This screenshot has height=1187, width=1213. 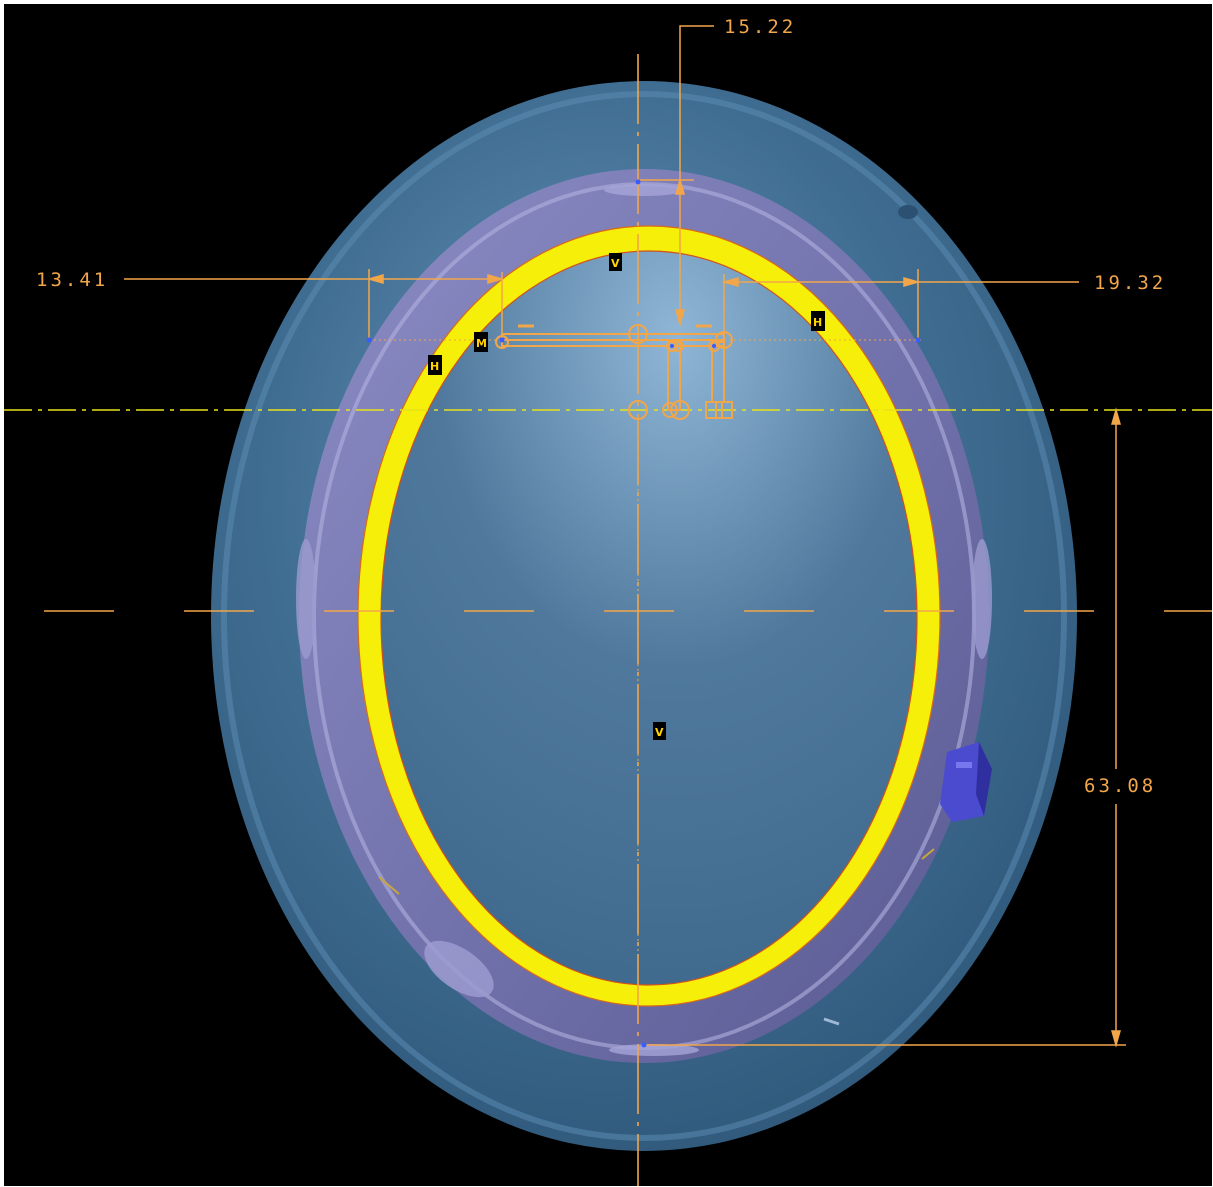 I want to click on svg-text: M, so click(x=481, y=343).